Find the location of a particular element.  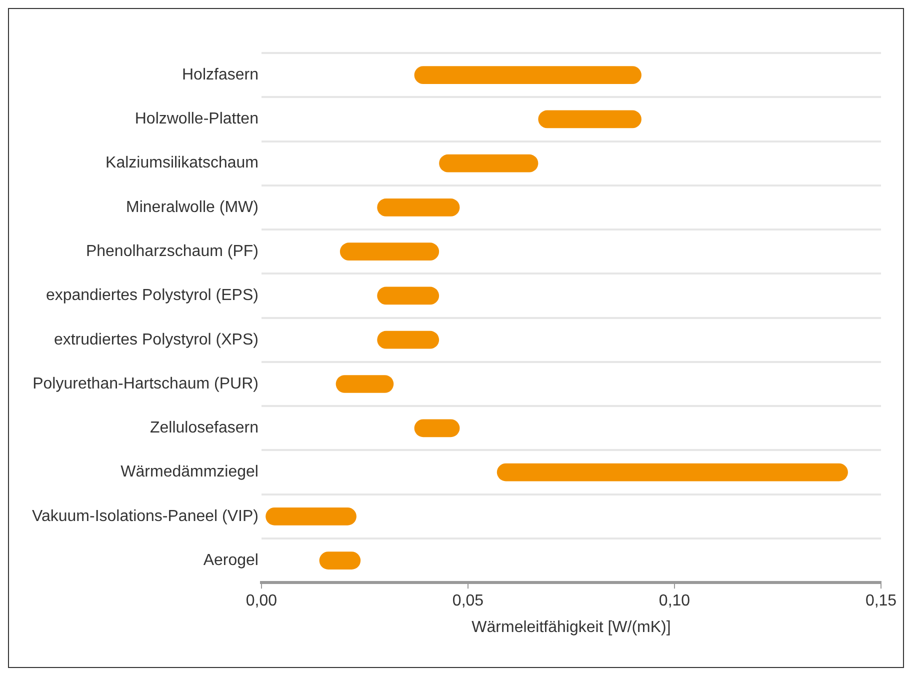

y-tick-label: Aerogel is located at coordinates (230, 560).